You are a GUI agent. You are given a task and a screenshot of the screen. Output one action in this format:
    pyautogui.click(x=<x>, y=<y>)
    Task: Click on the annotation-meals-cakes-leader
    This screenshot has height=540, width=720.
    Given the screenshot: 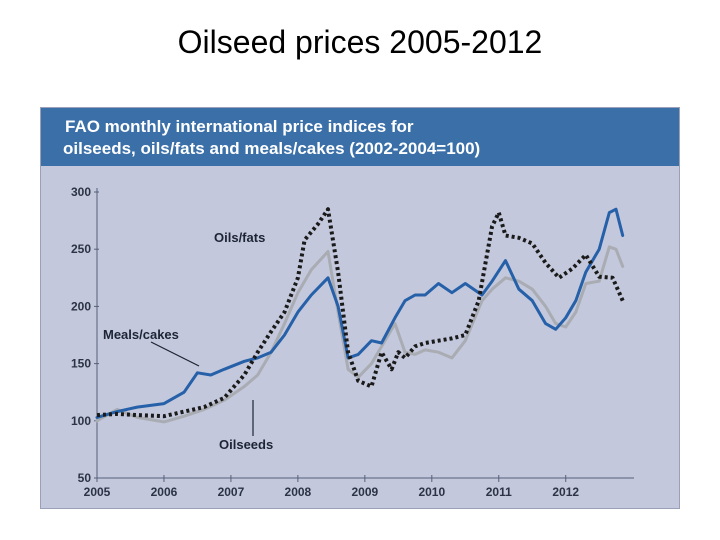 What is the action you would take?
    pyautogui.click(x=175, y=354)
    